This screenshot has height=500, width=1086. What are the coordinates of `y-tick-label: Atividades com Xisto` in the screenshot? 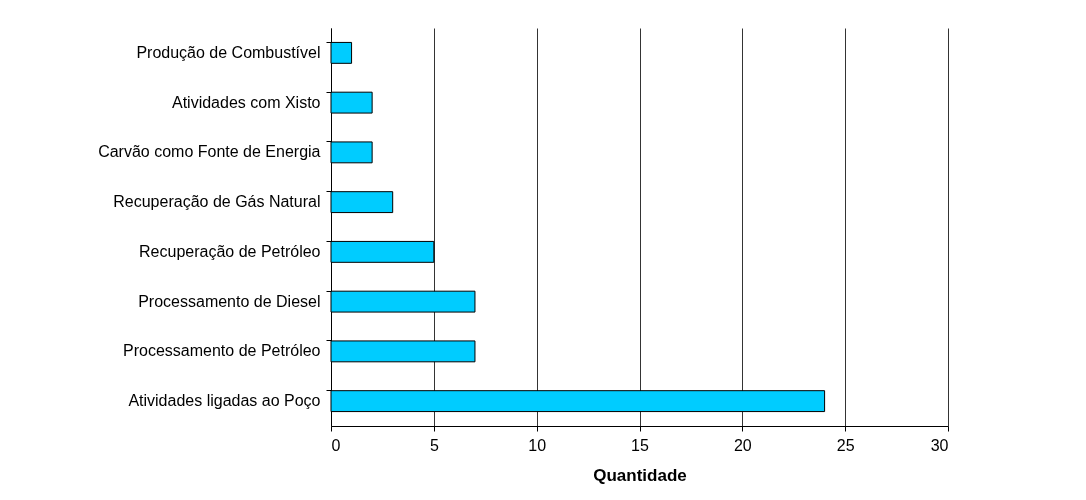 It's located at (246, 102).